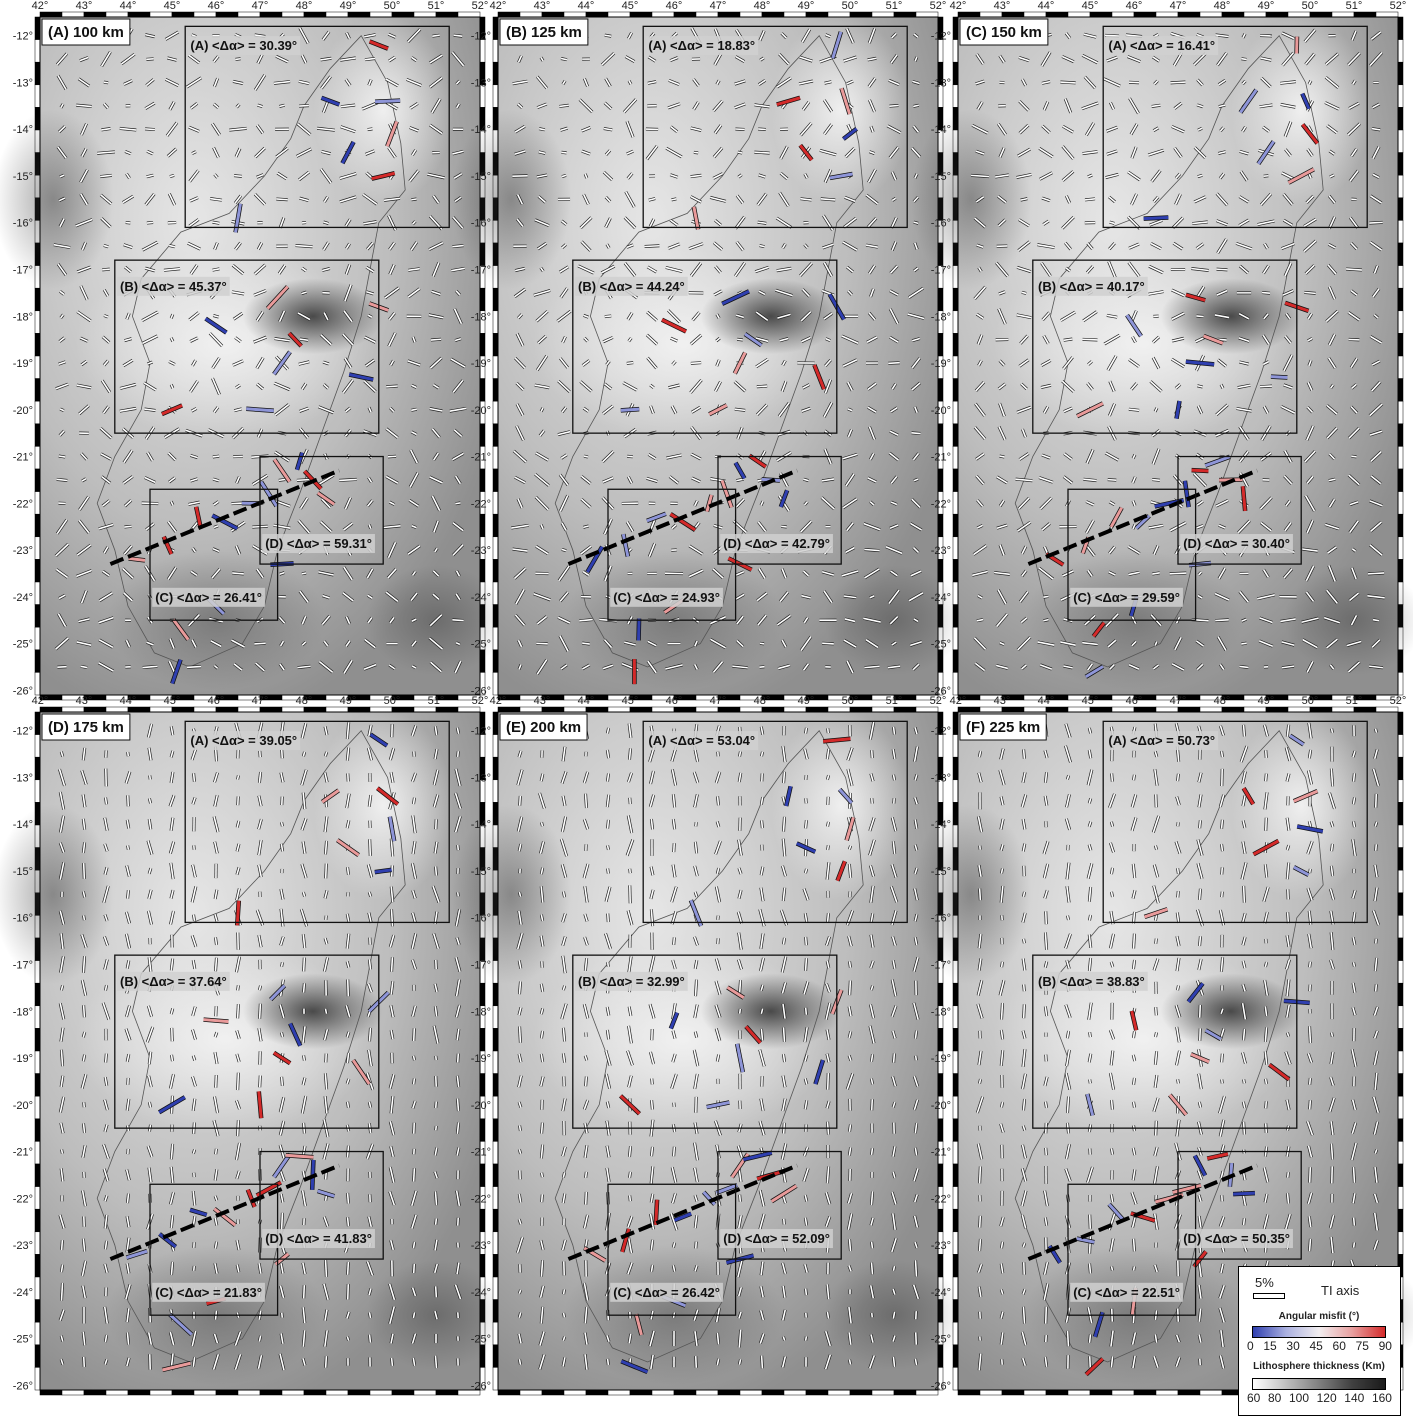  What do you see at coordinates (941, 458) in the screenshot?
I see `latitude-tick-label: -21°` at bounding box center [941, 458].